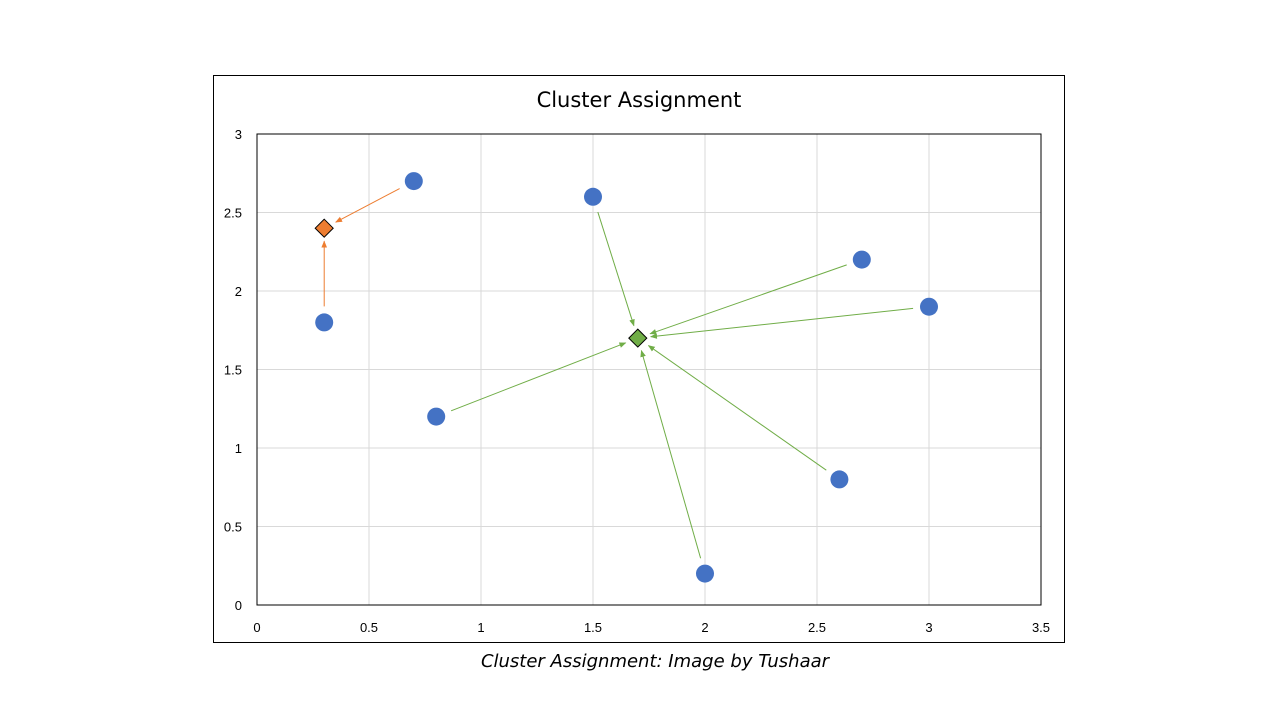 This screenshot has height=720, width=1280. Describe the element at coordinates (817, 627) in the screenshot. I see `x-tick-label: 2.5` at that location.